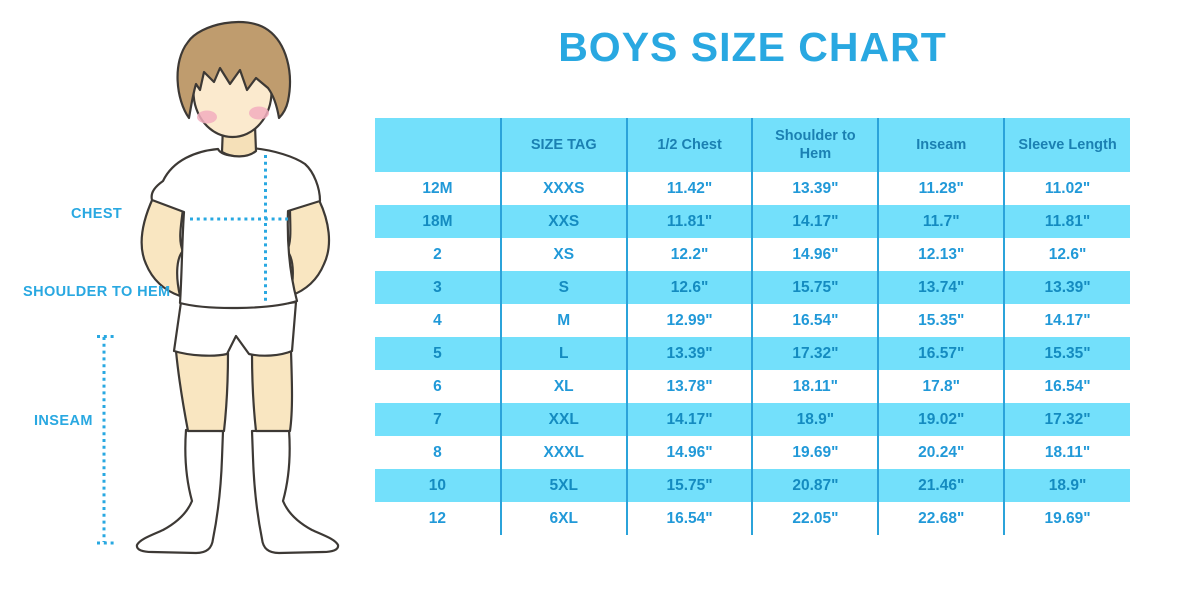  Describe the element at coordinates (816, 485) in the screenshot. I see `table-cell: 20.87"` at that location.